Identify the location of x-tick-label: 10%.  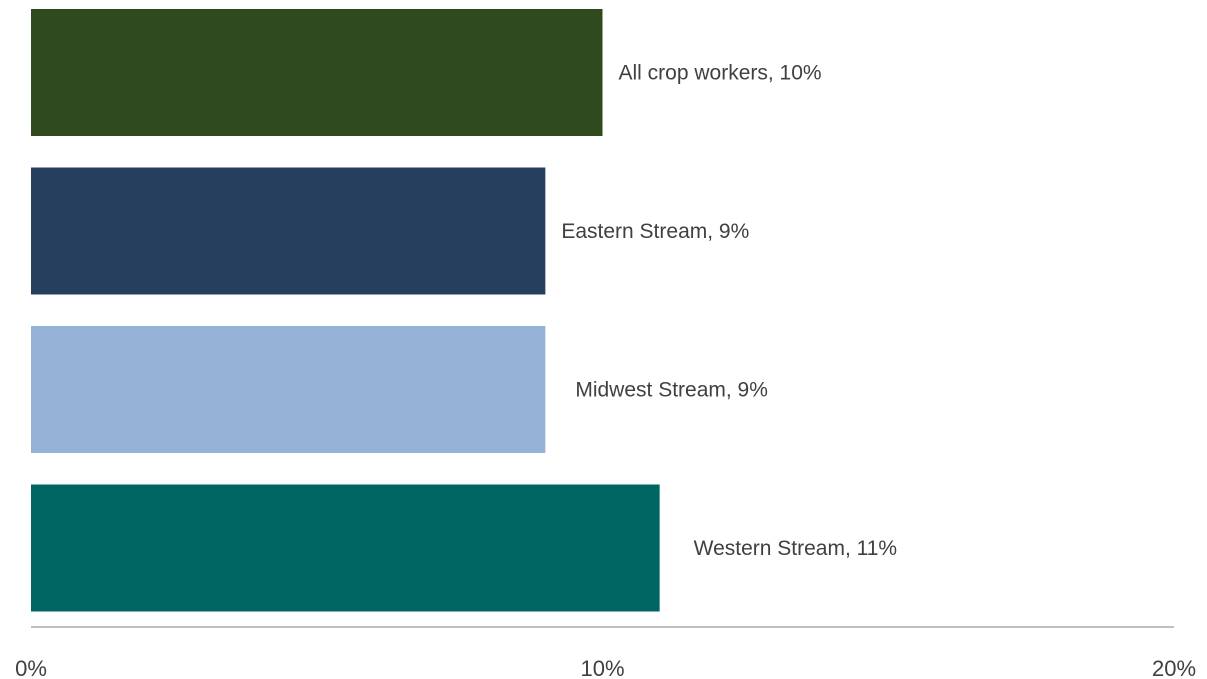
(602, 667).